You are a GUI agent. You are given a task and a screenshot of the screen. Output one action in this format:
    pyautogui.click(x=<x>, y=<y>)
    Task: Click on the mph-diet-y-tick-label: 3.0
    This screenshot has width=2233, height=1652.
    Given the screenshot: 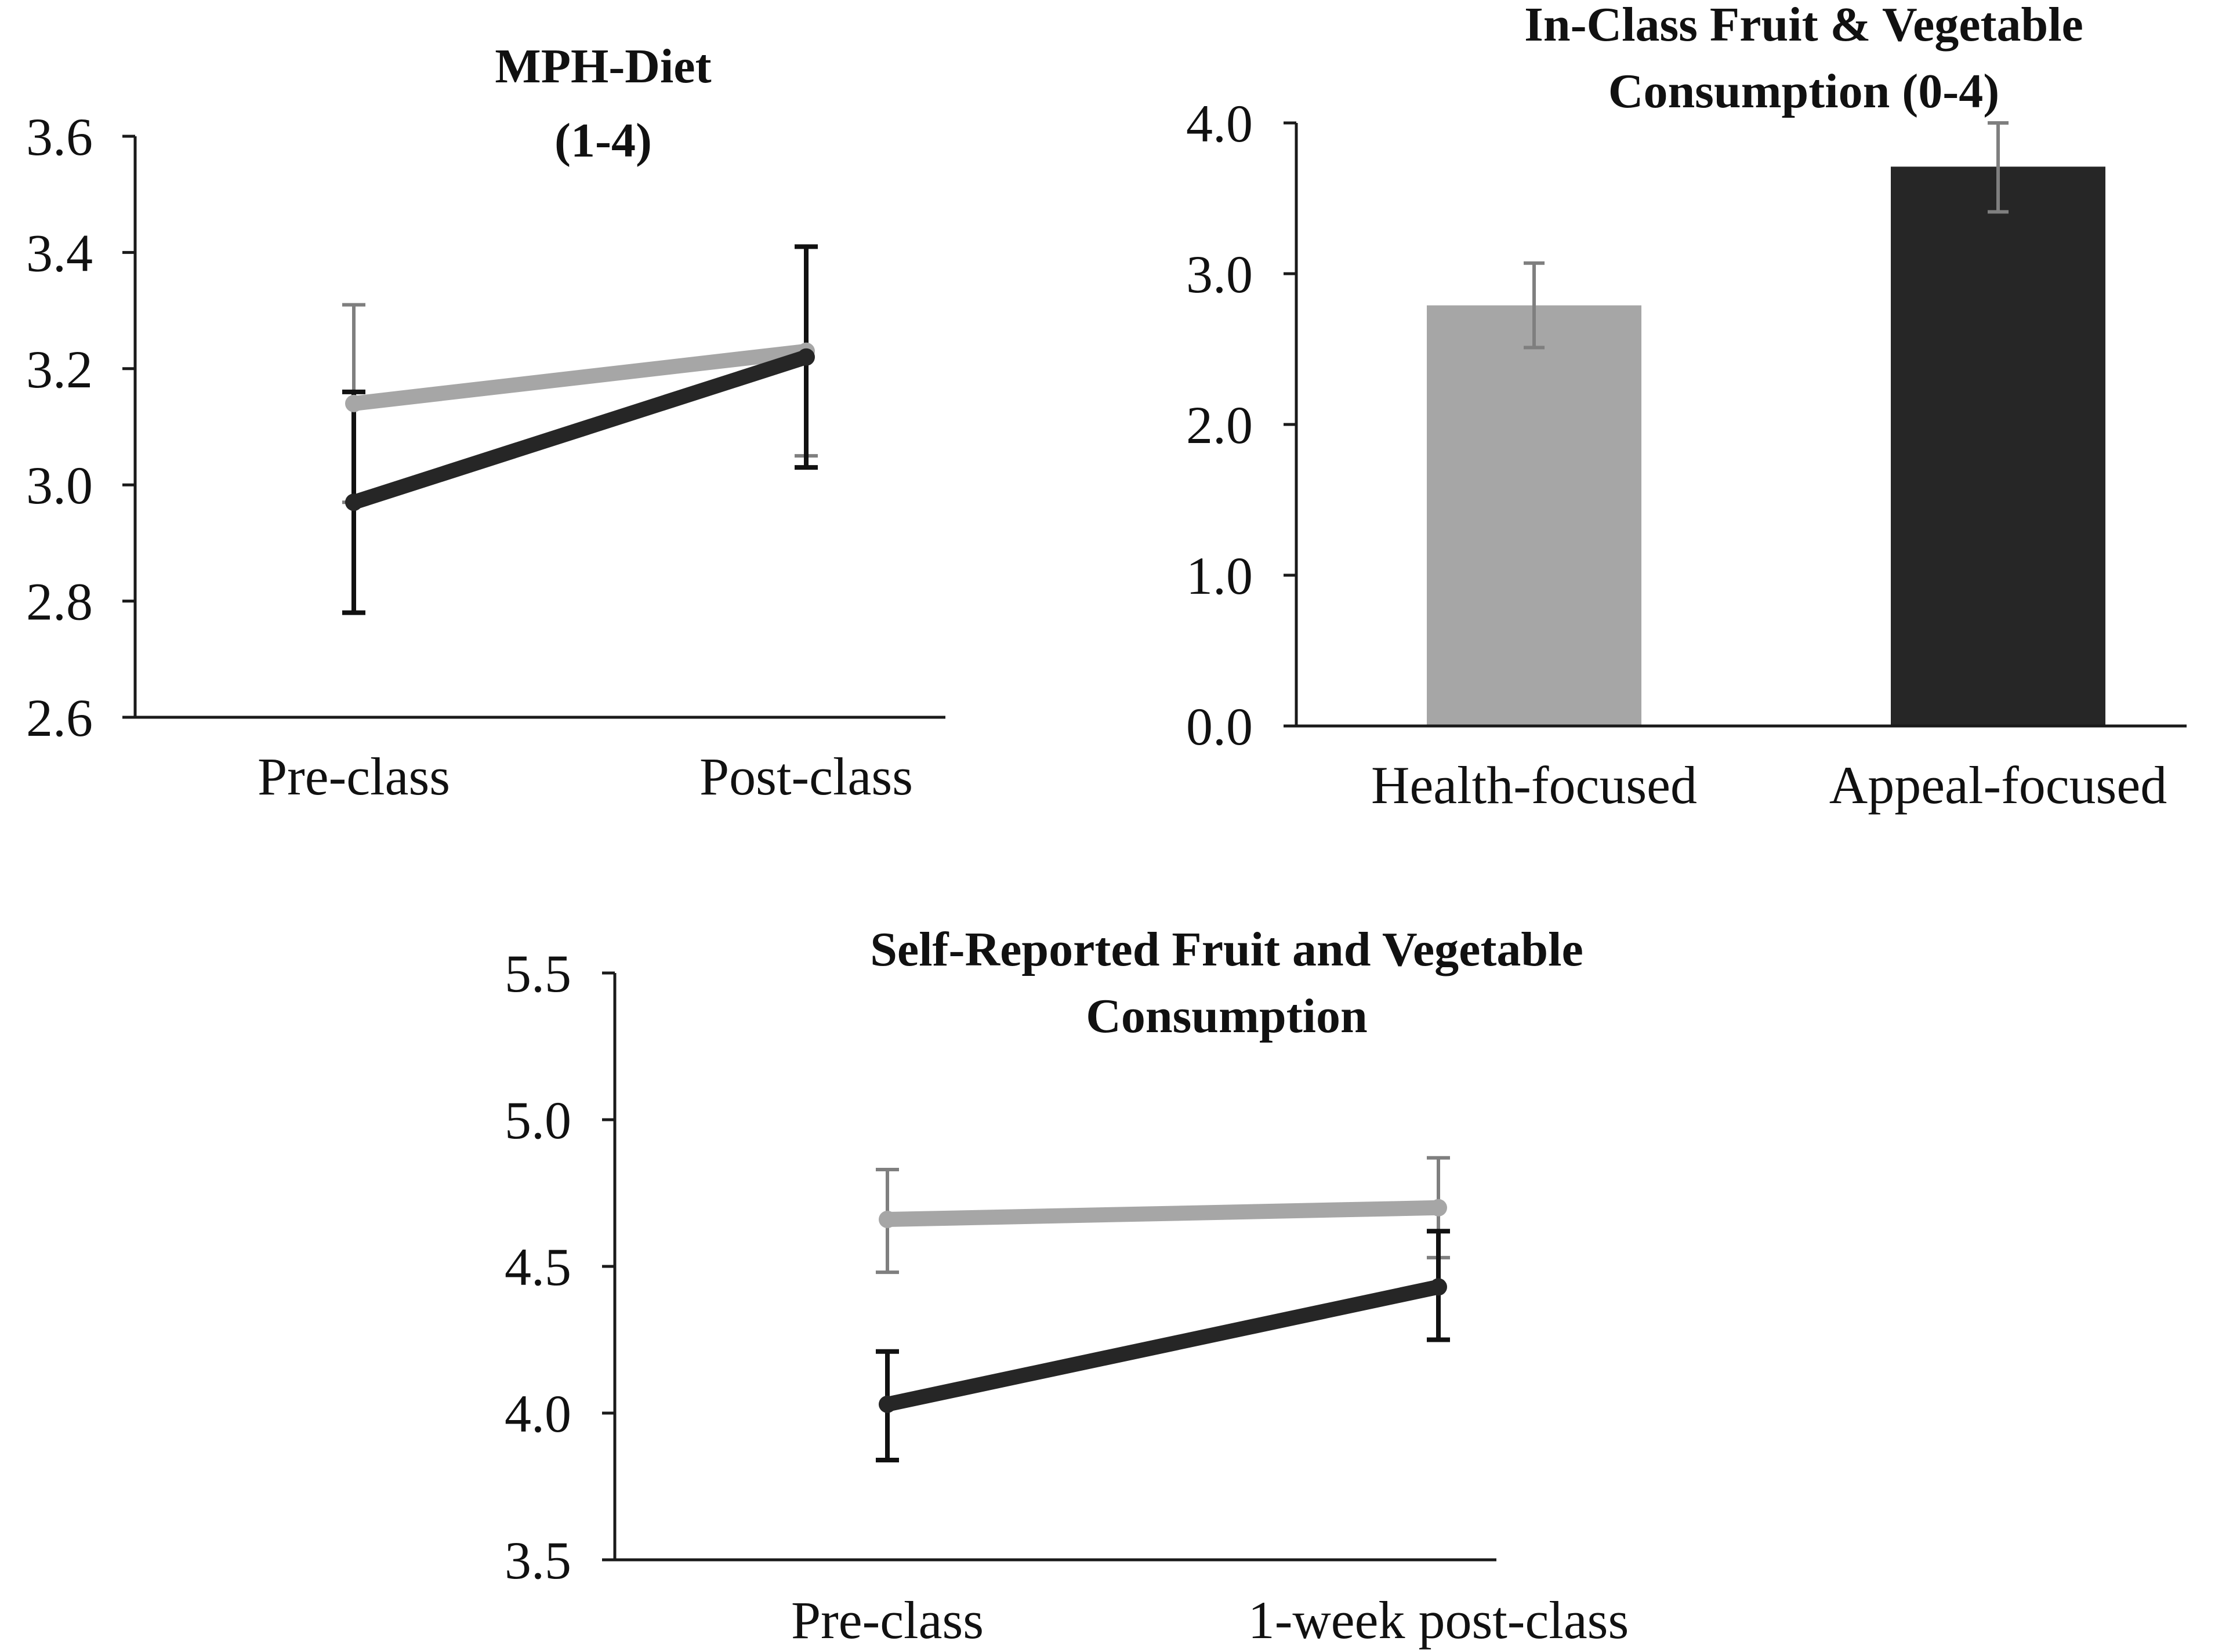 What is the action you would take?
    pyautogui.click(x=59, y=486)
    